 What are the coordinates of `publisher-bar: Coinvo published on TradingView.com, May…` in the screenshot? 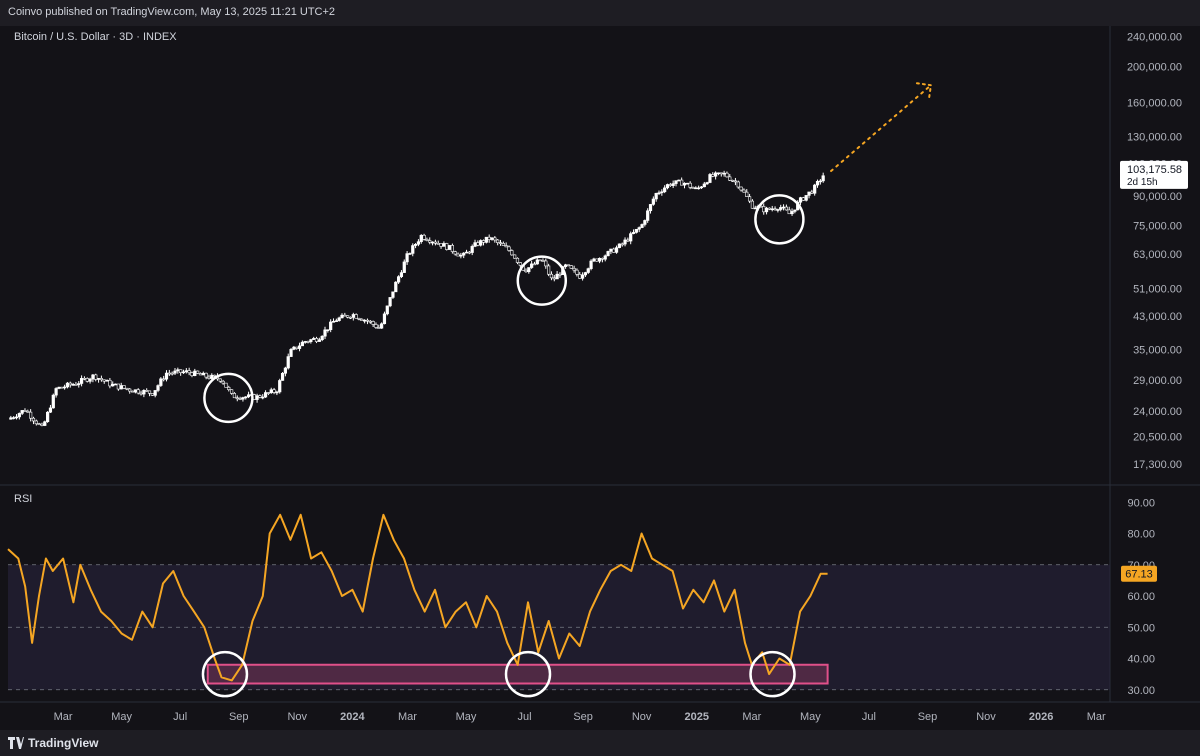 It's located at (600, 13).